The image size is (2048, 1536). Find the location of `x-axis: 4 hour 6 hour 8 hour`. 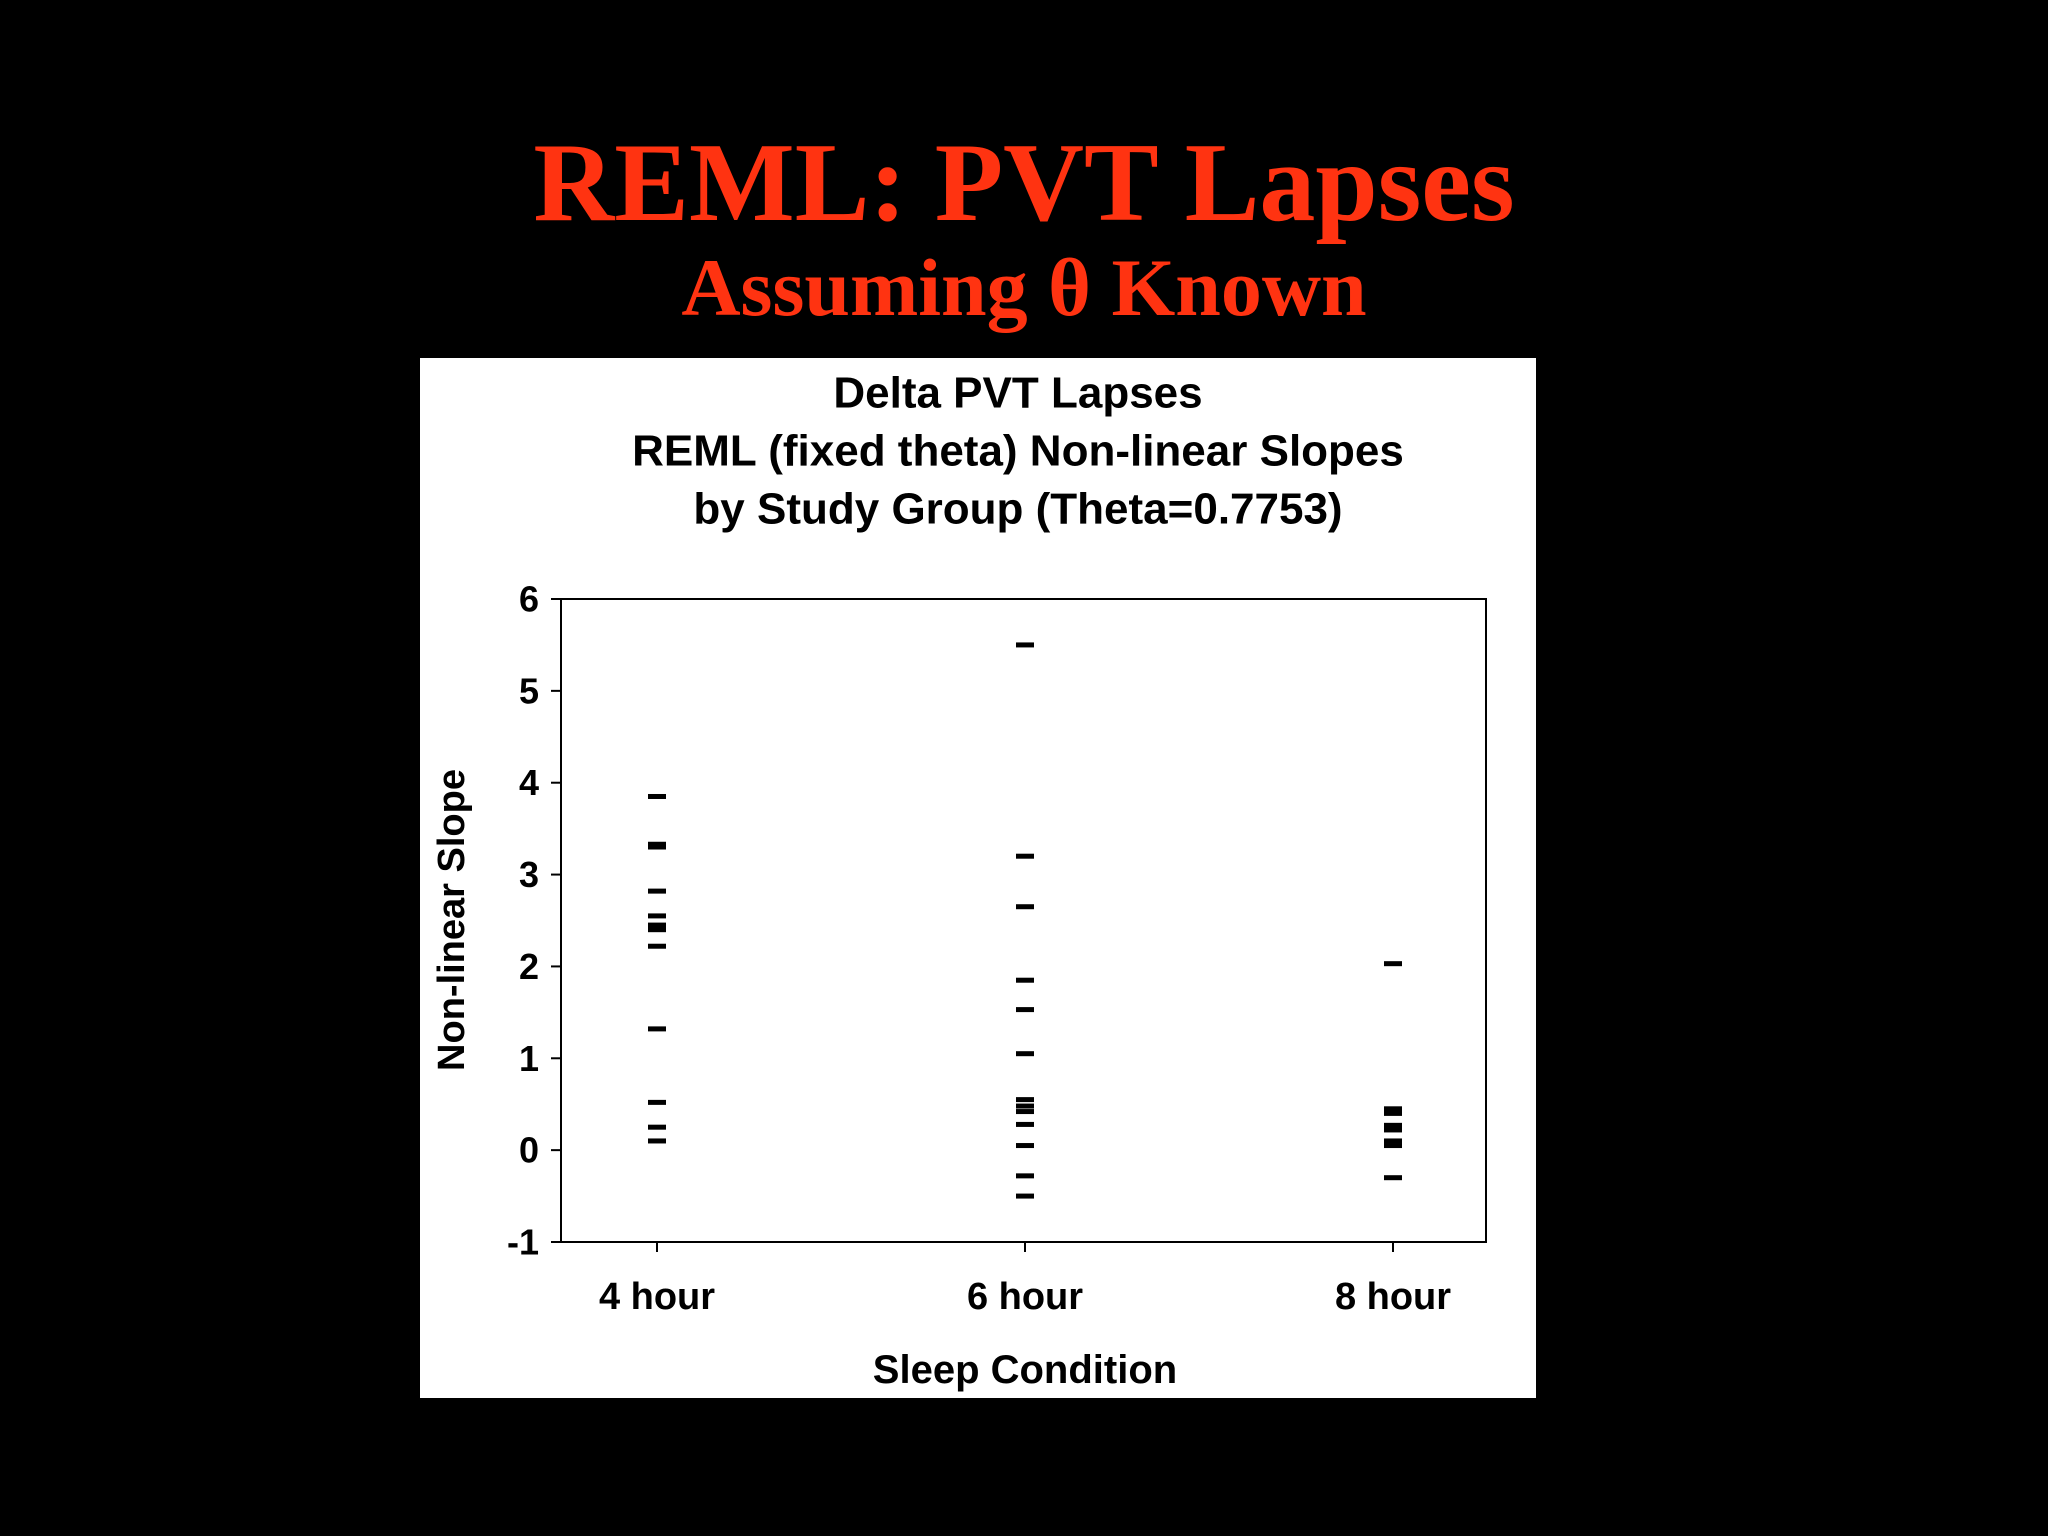

x-axis: 4 hour 6 hour 8 hour is located at coordinates (1025, 1280).